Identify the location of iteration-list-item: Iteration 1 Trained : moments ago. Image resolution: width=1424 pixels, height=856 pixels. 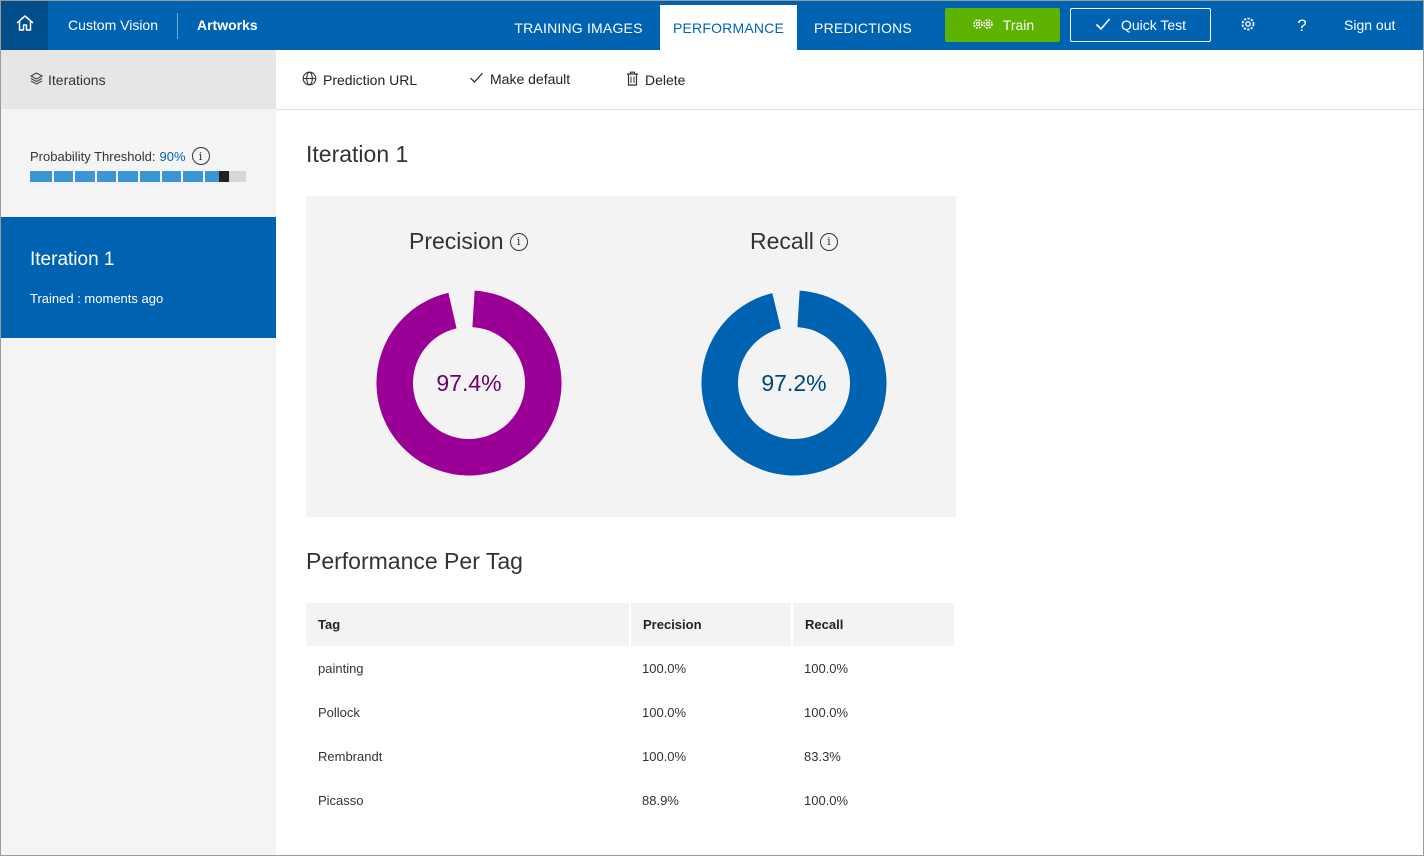
(138, 277).